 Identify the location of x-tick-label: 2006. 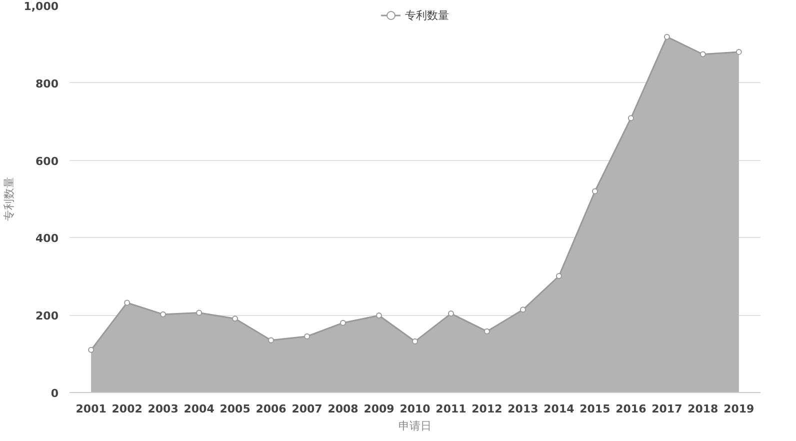
(271, 409).